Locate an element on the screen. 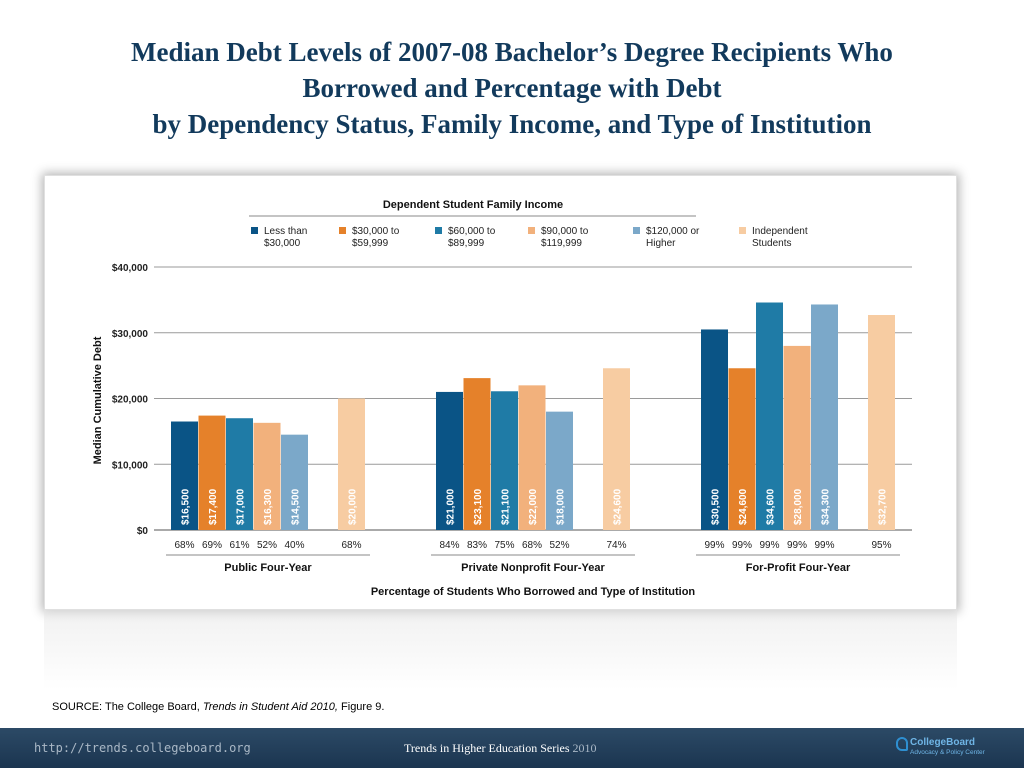  legend-label: $89,999 is located at coordinates (466, 243).